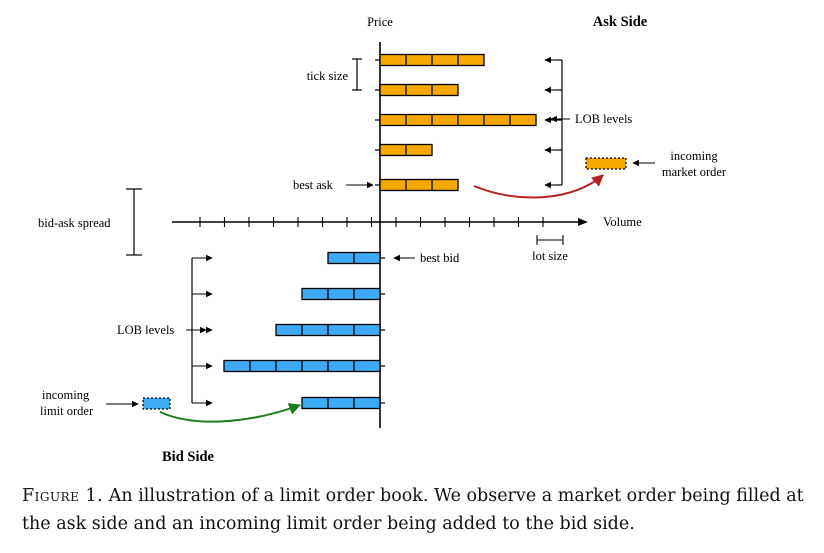 The image size is (824, 553). I want to click on incoming-market-order-box, so click(606, 163).